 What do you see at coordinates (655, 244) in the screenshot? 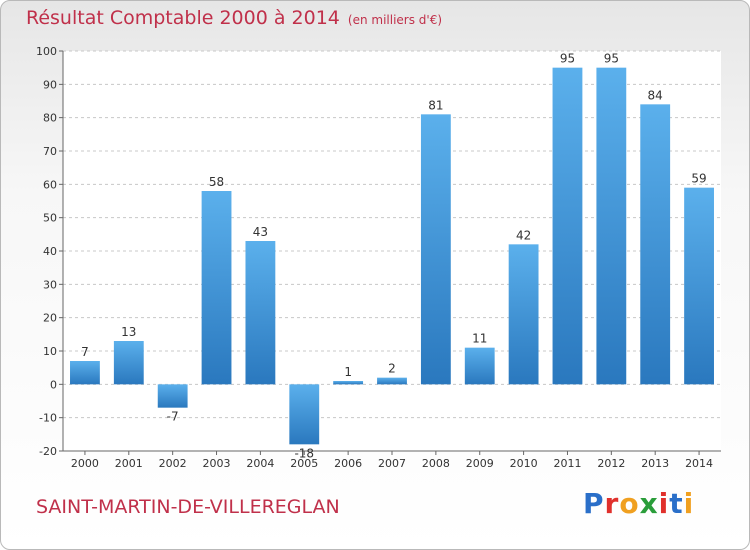
I see `bar-2013` at bounding box center [655, 244].